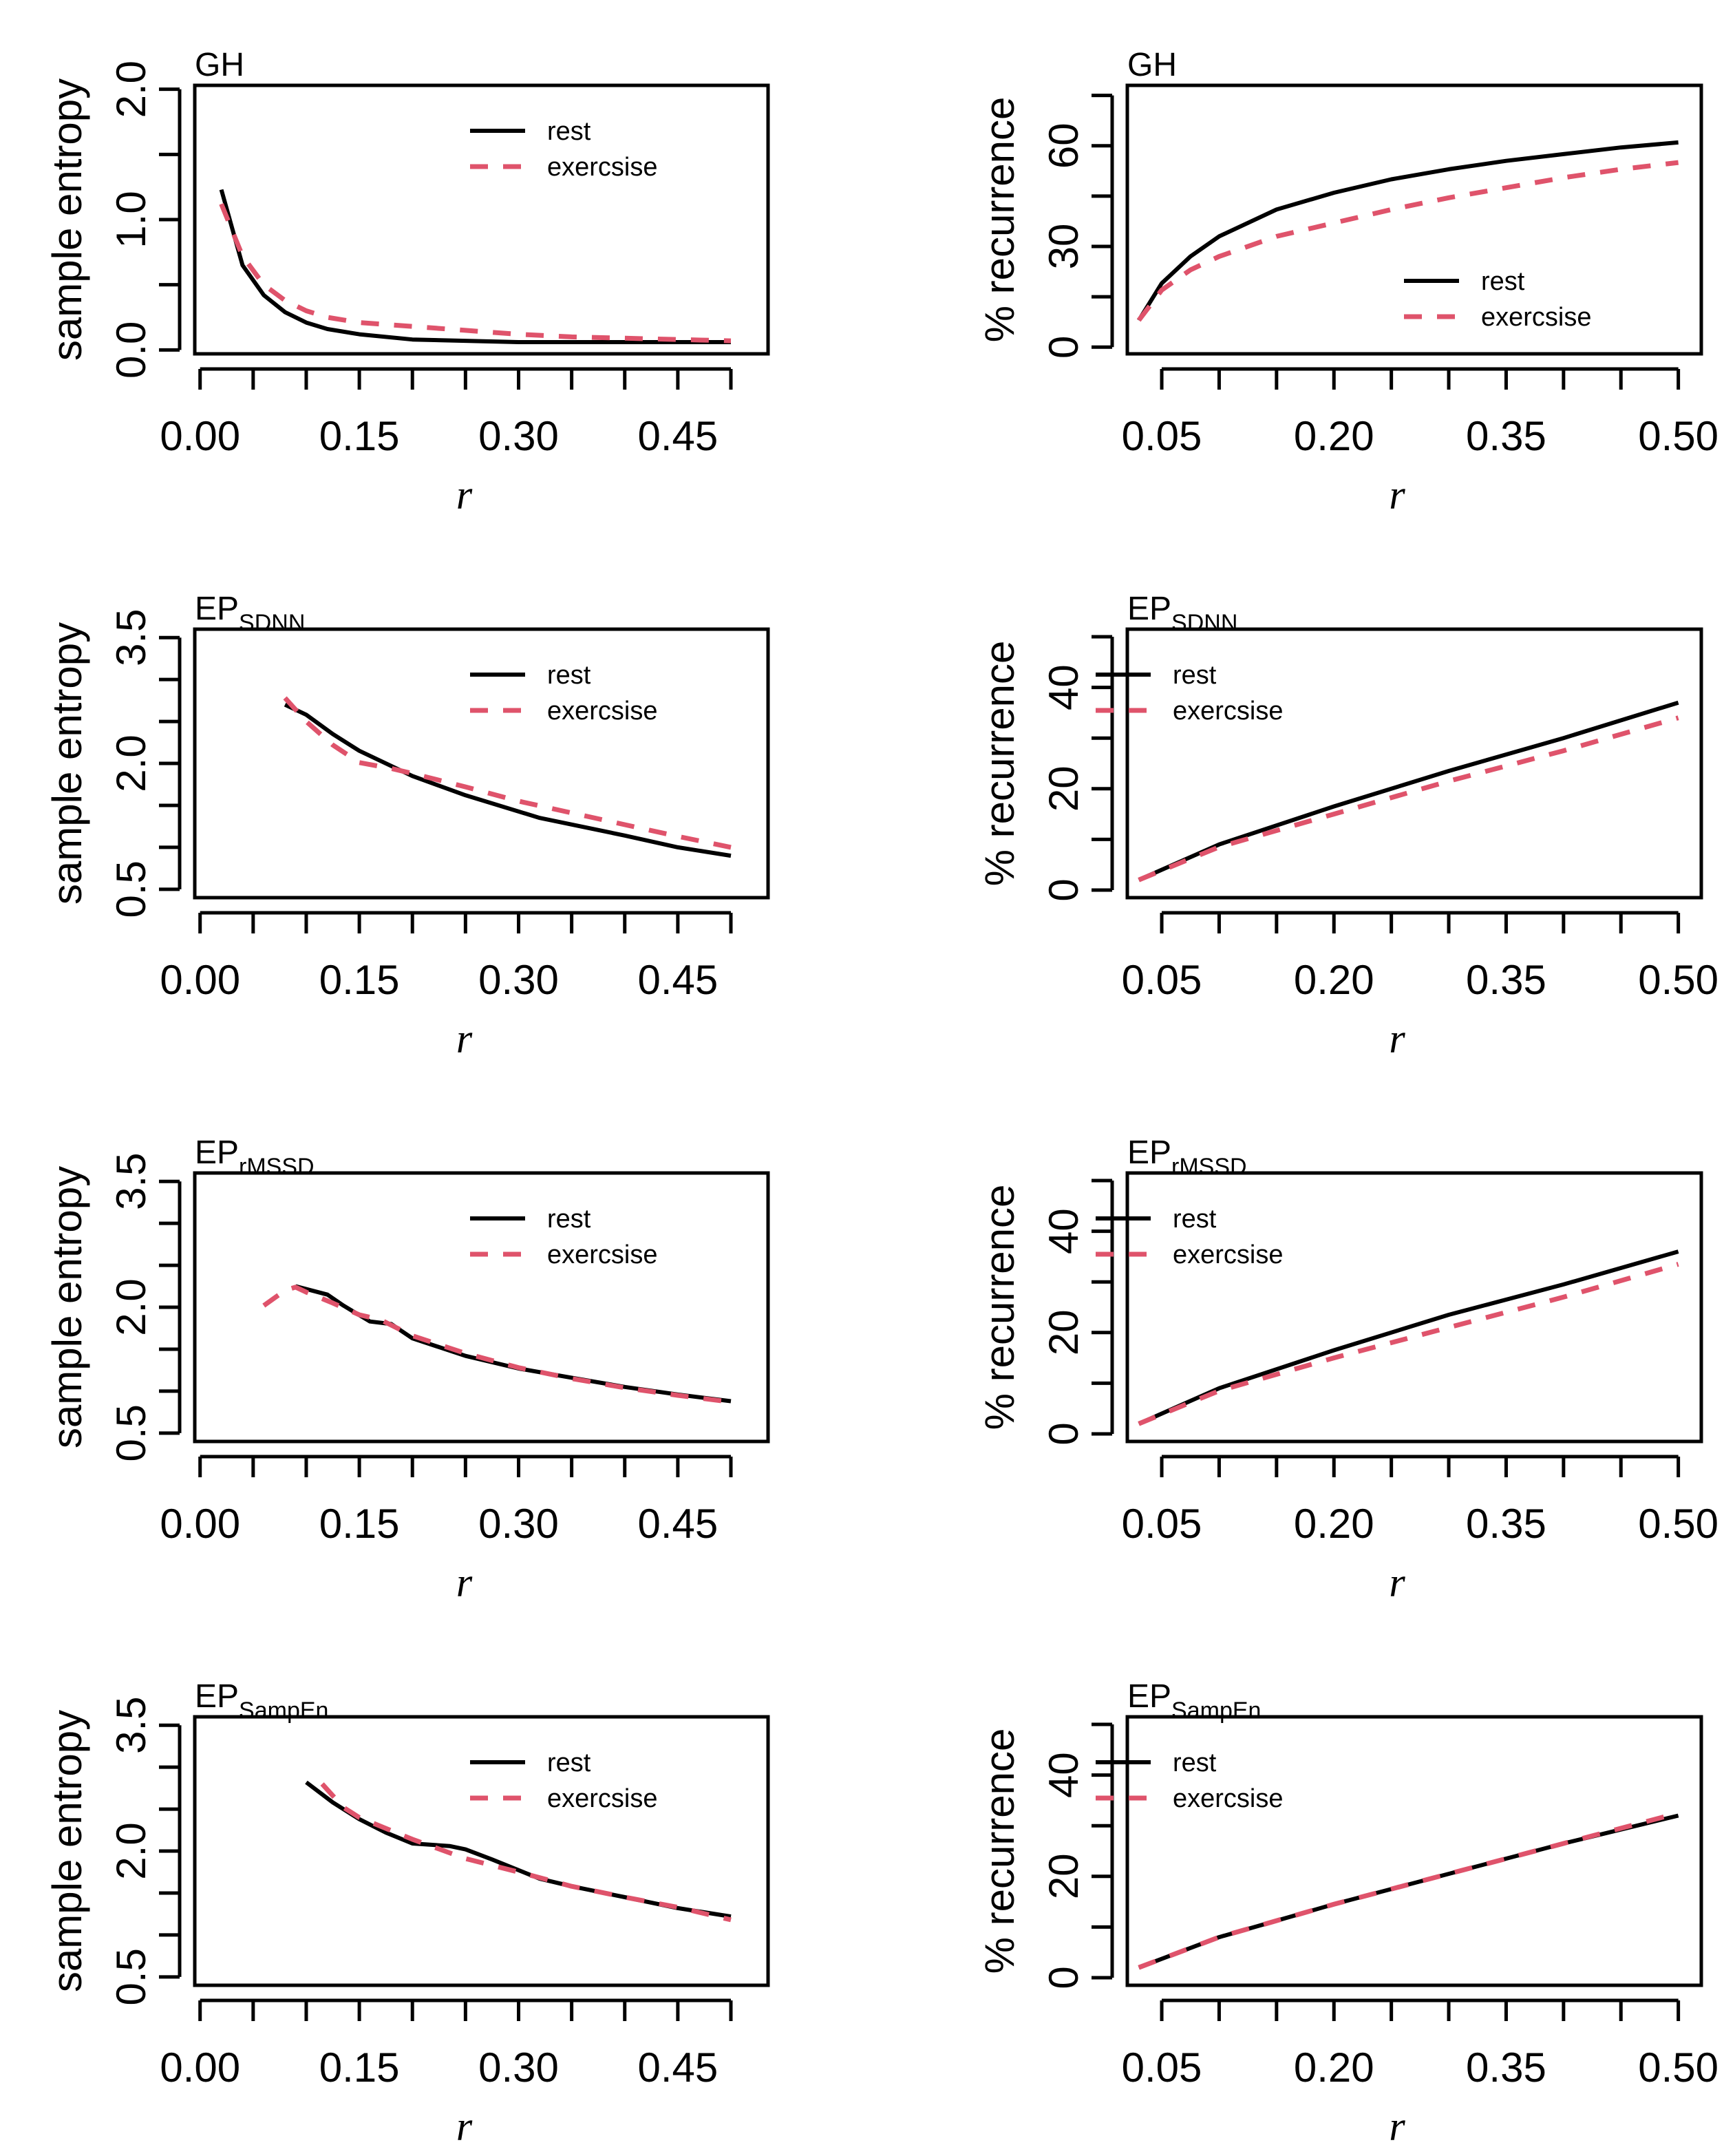 The image size is (1724, 2156). Describe the element at coordinates (131, 219) in the screenshot. I see `y-tick-label: 1.0` at that location.